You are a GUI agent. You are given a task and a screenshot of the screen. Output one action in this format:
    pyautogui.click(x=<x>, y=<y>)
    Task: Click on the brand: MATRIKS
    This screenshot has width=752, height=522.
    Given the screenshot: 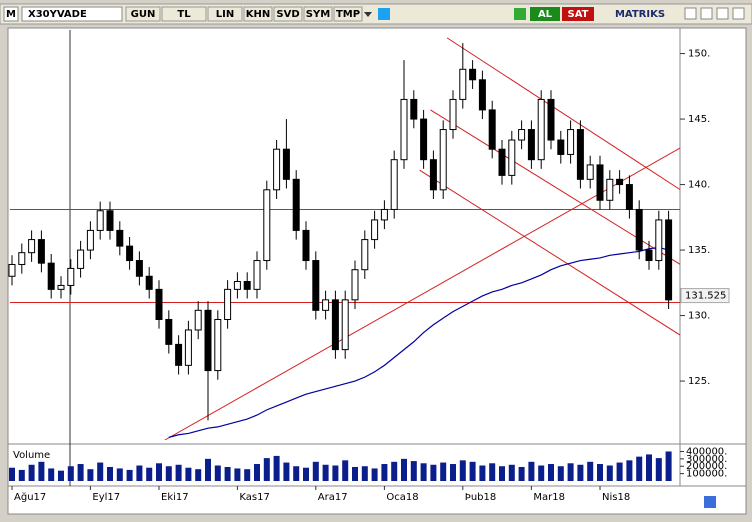 What is the action you would take?
    pyautogui.click(x=640, y=14)
    